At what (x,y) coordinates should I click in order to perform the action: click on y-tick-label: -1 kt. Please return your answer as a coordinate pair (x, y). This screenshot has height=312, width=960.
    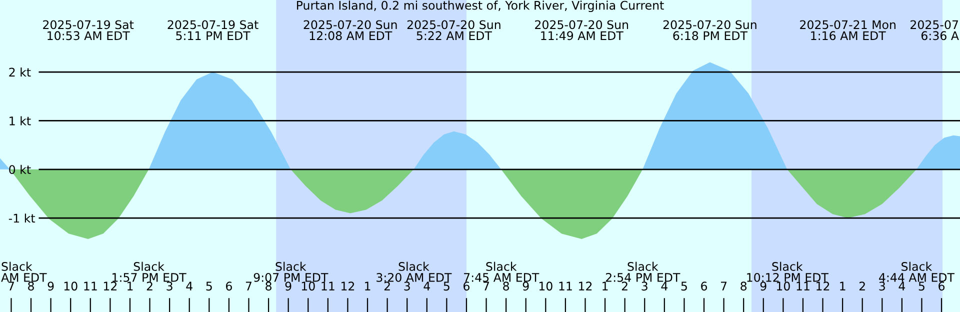
    Looking at the image, I should click on (22, 218).